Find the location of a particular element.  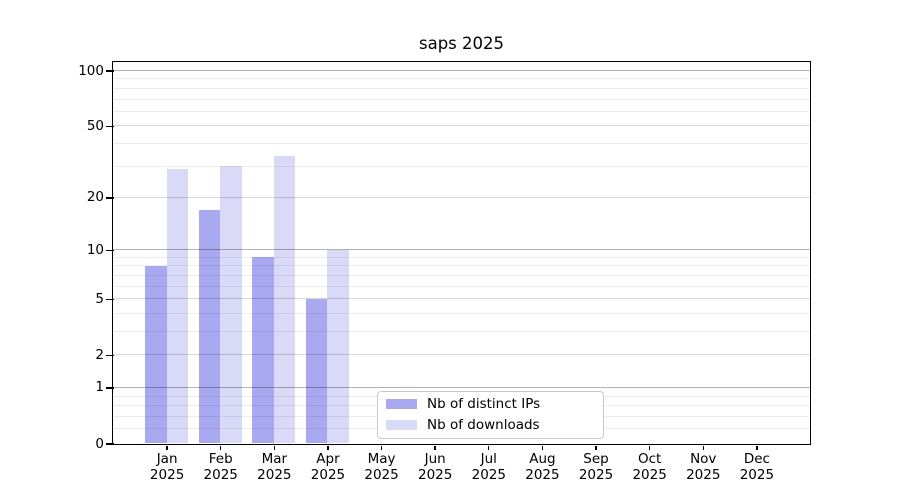

x-tick-label-oct: Oct 2025 is located at coordinates (650, 467).